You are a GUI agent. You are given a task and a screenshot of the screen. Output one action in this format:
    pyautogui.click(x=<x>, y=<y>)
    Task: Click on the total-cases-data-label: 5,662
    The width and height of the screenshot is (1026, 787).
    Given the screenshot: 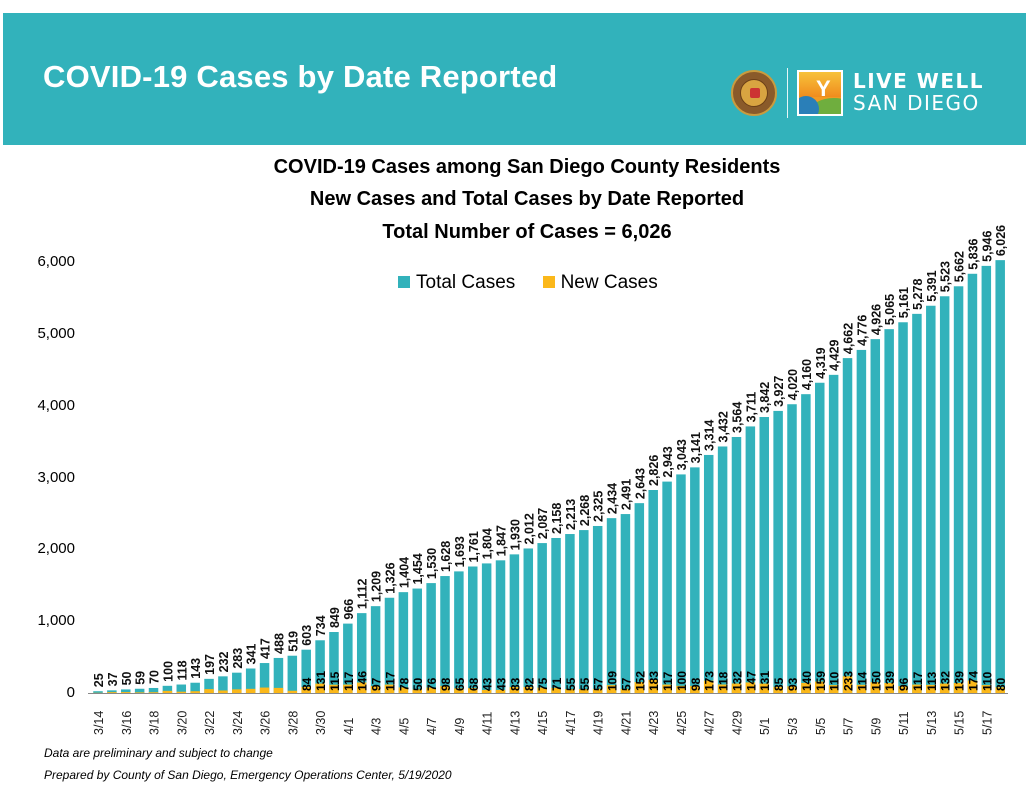 What is the action you would take?
    pyautogui.click(x=960, y=266)
    